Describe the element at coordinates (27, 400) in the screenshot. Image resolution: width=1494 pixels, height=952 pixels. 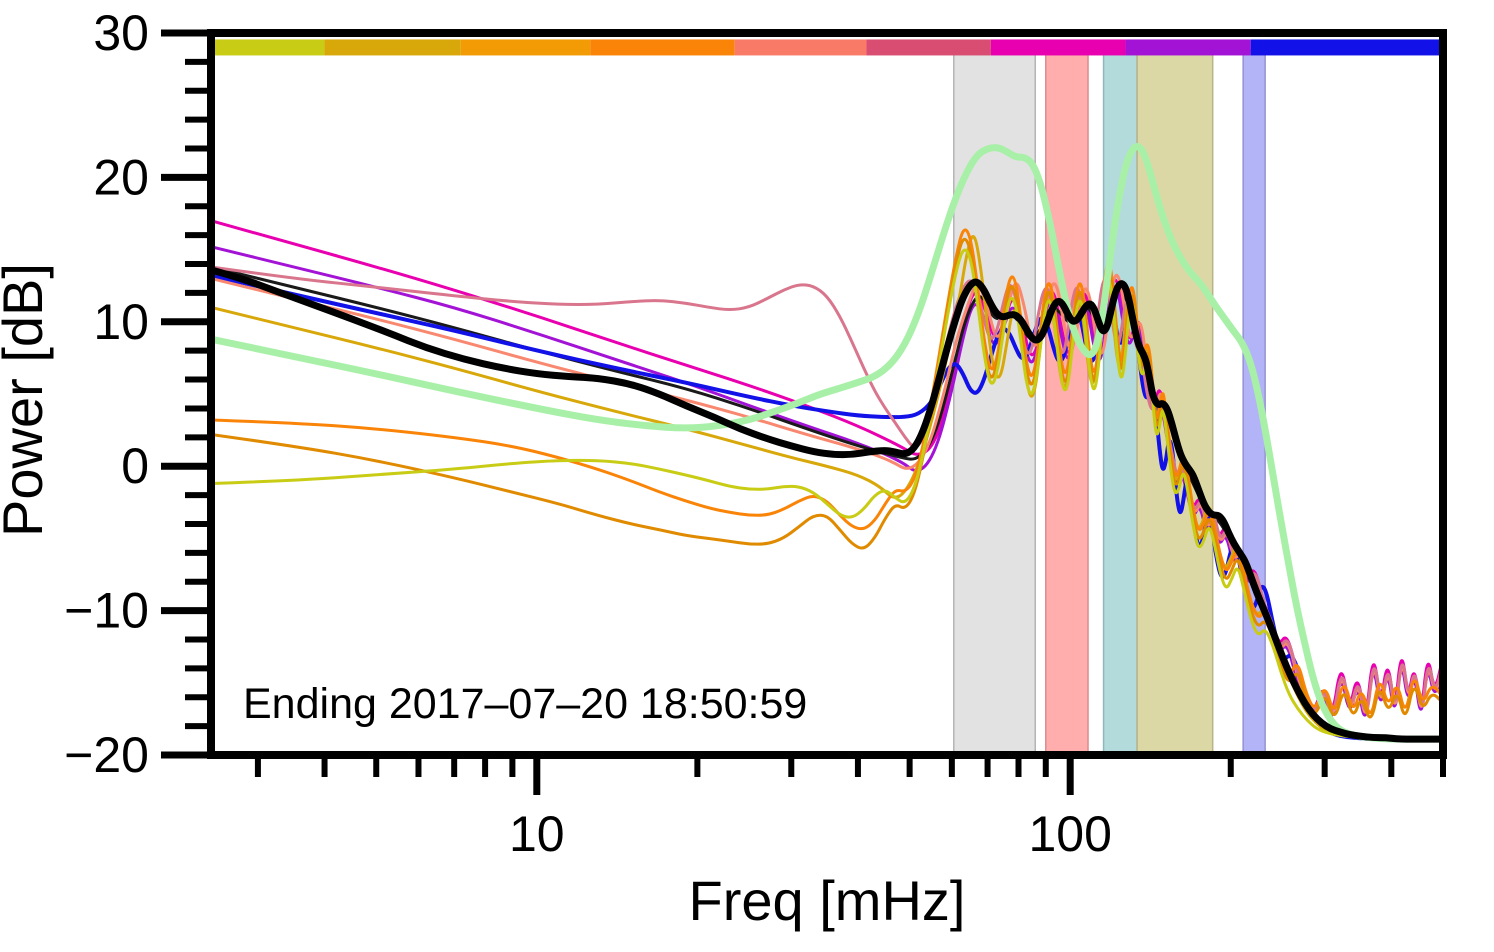
I see `y-axis-label: Power [dB]` at that location.